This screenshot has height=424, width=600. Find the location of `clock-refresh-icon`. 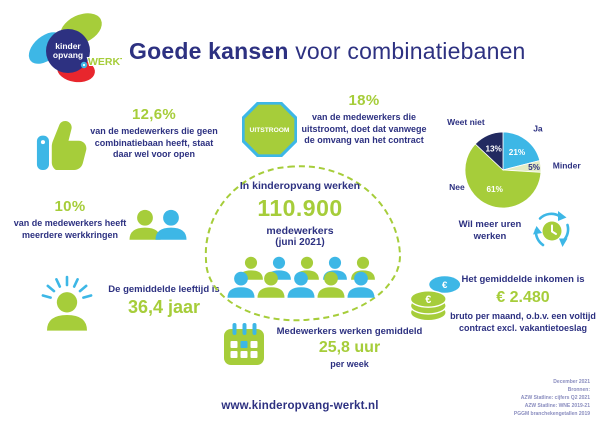

clock-refresh-icon is located at coordinates (551, 229).